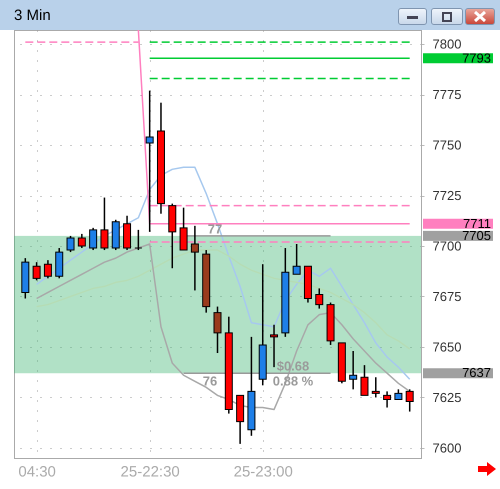 This screenshot has width=500, height=489. What do you see at coordinates (293, 366) in the screenshot?
I see `annotation: $0.68` at bounding box center [293, 366].